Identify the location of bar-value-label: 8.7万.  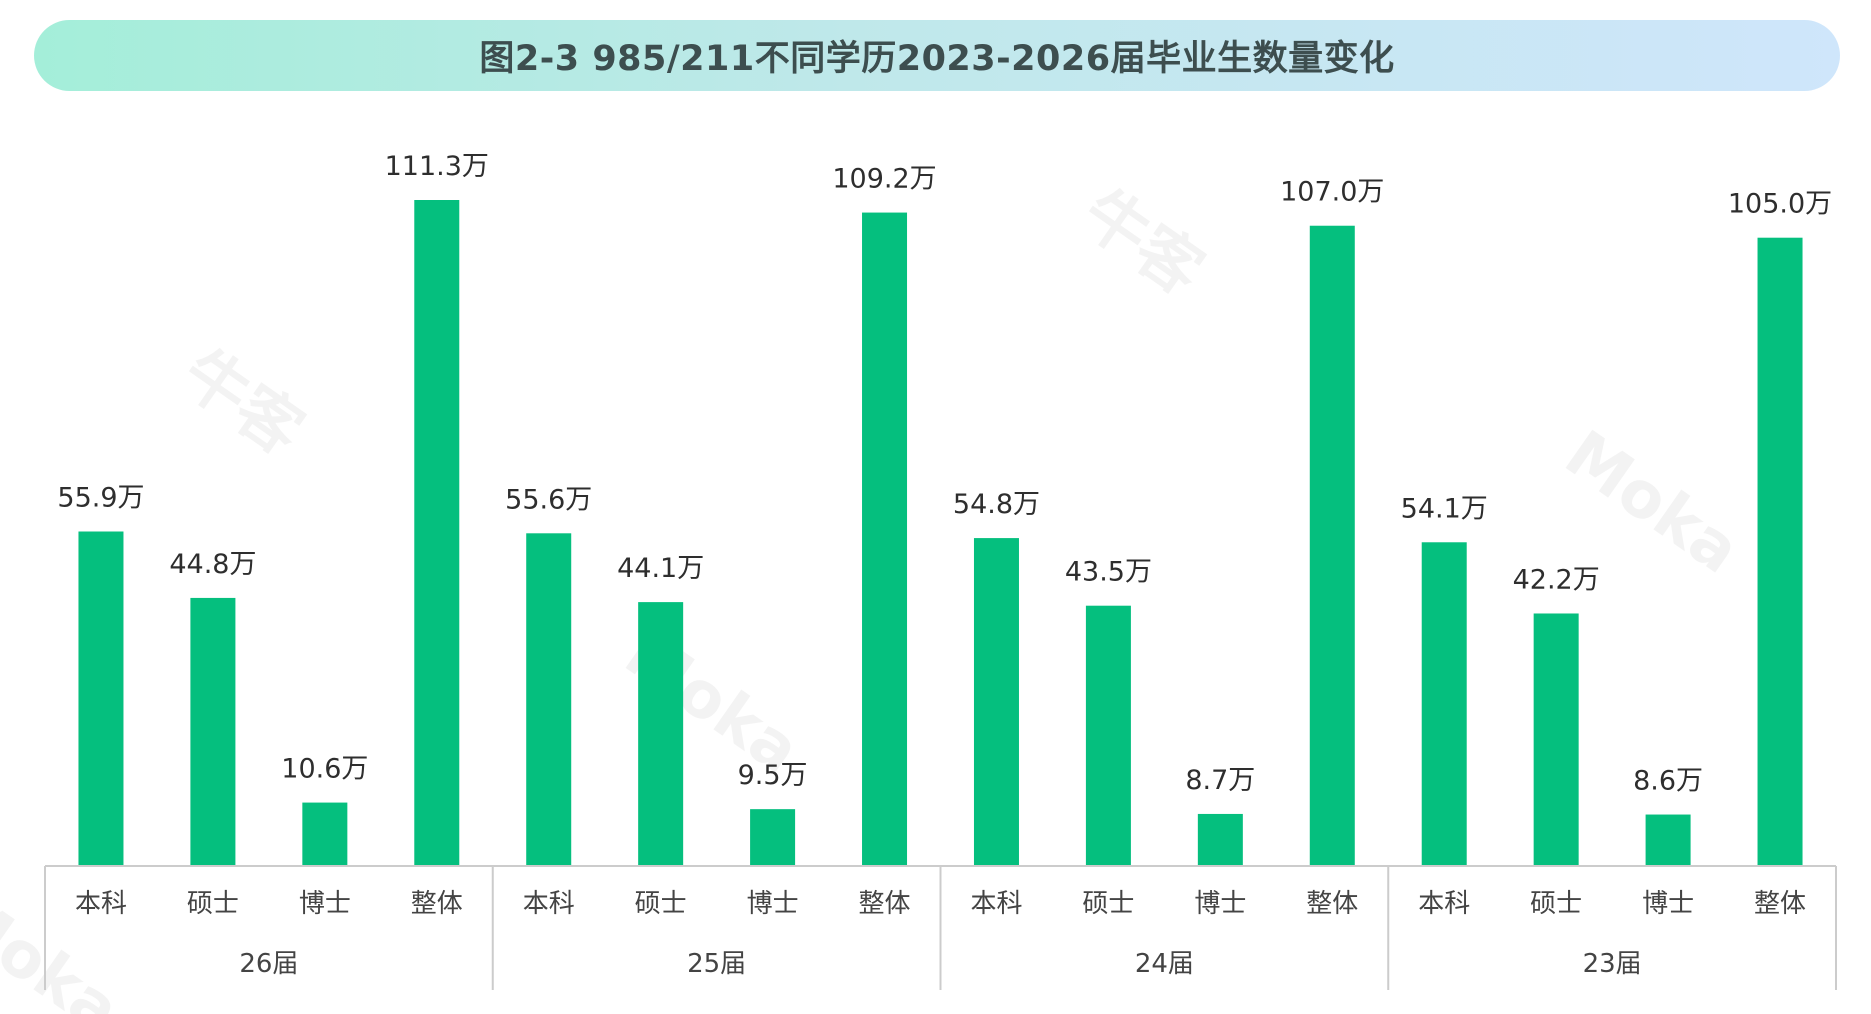
(1220, 780).